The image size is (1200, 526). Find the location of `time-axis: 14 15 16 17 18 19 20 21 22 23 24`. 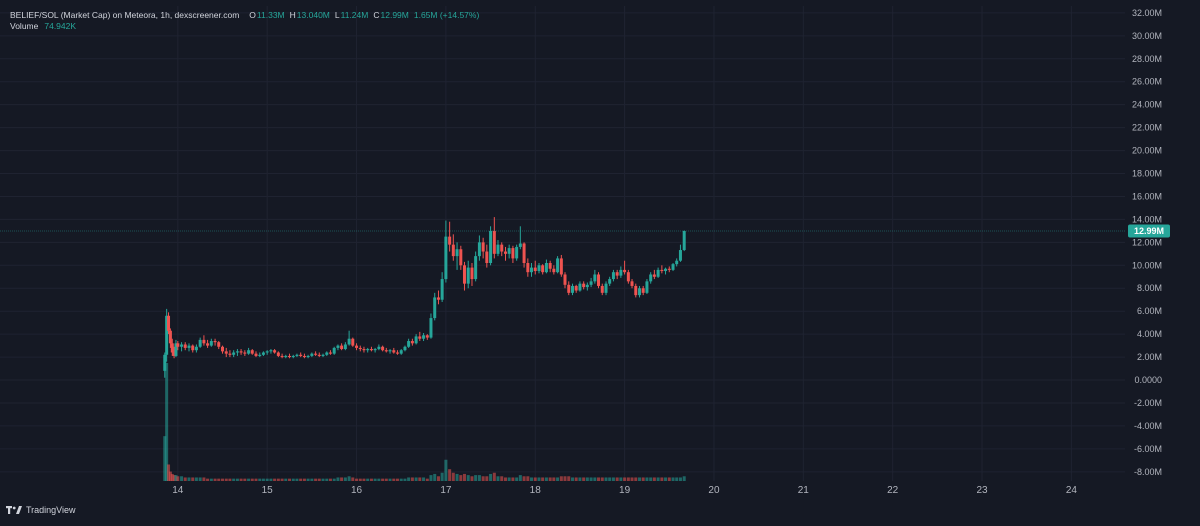

time-axis: 14 15 16 17 18 19 20 21 22 23 24 is located at coordinates (624, 490).